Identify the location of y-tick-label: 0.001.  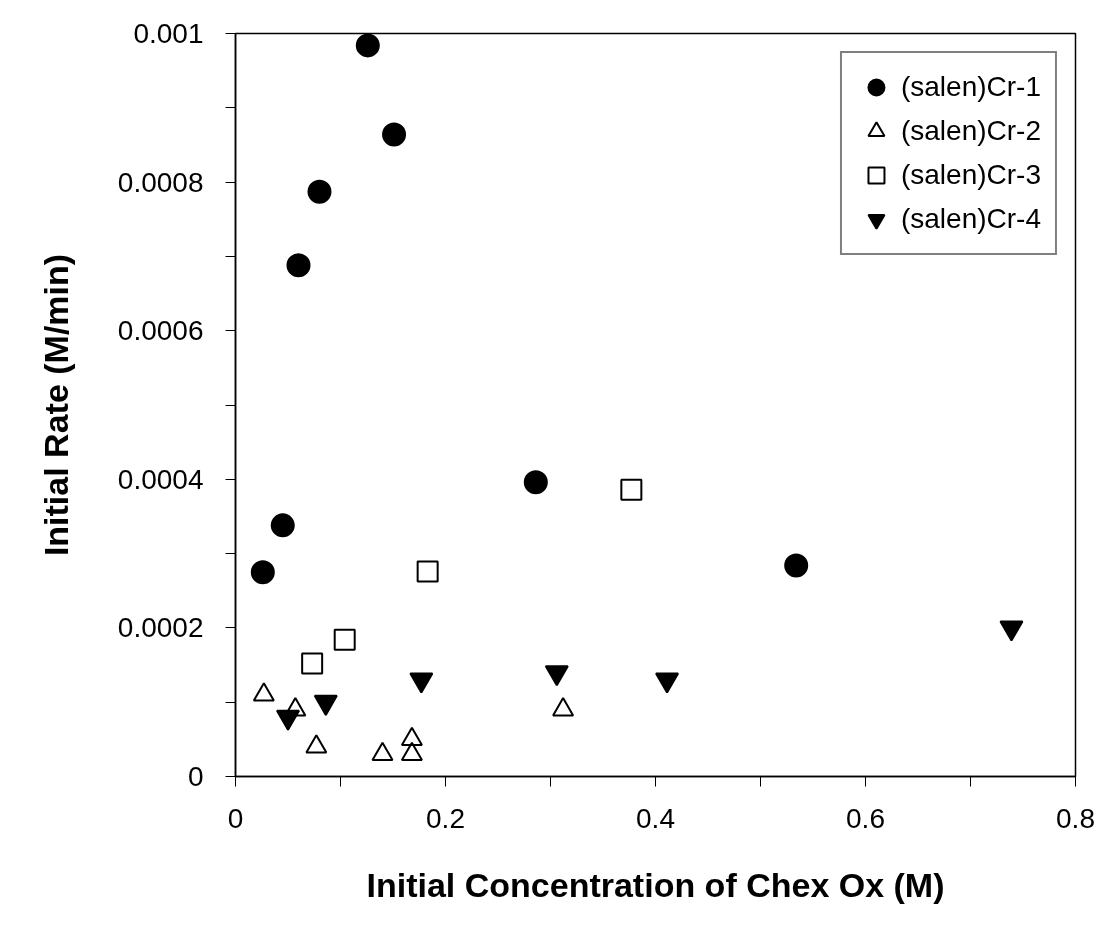
(168, 33).